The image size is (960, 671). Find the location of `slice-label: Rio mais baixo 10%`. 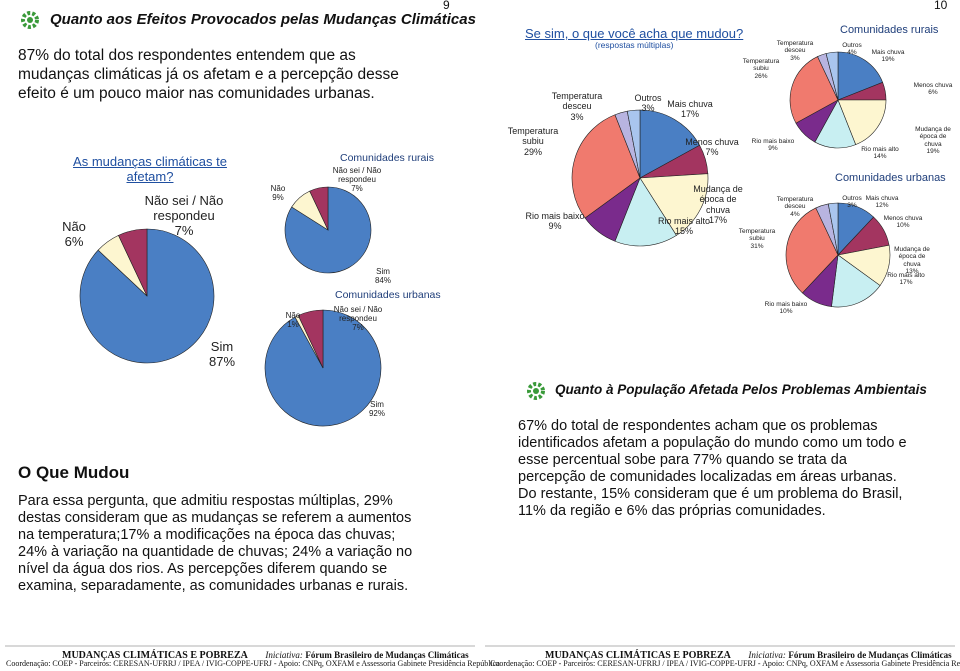

slice-label: Rio mais baixo 10% is located at coordinates (786, 308).